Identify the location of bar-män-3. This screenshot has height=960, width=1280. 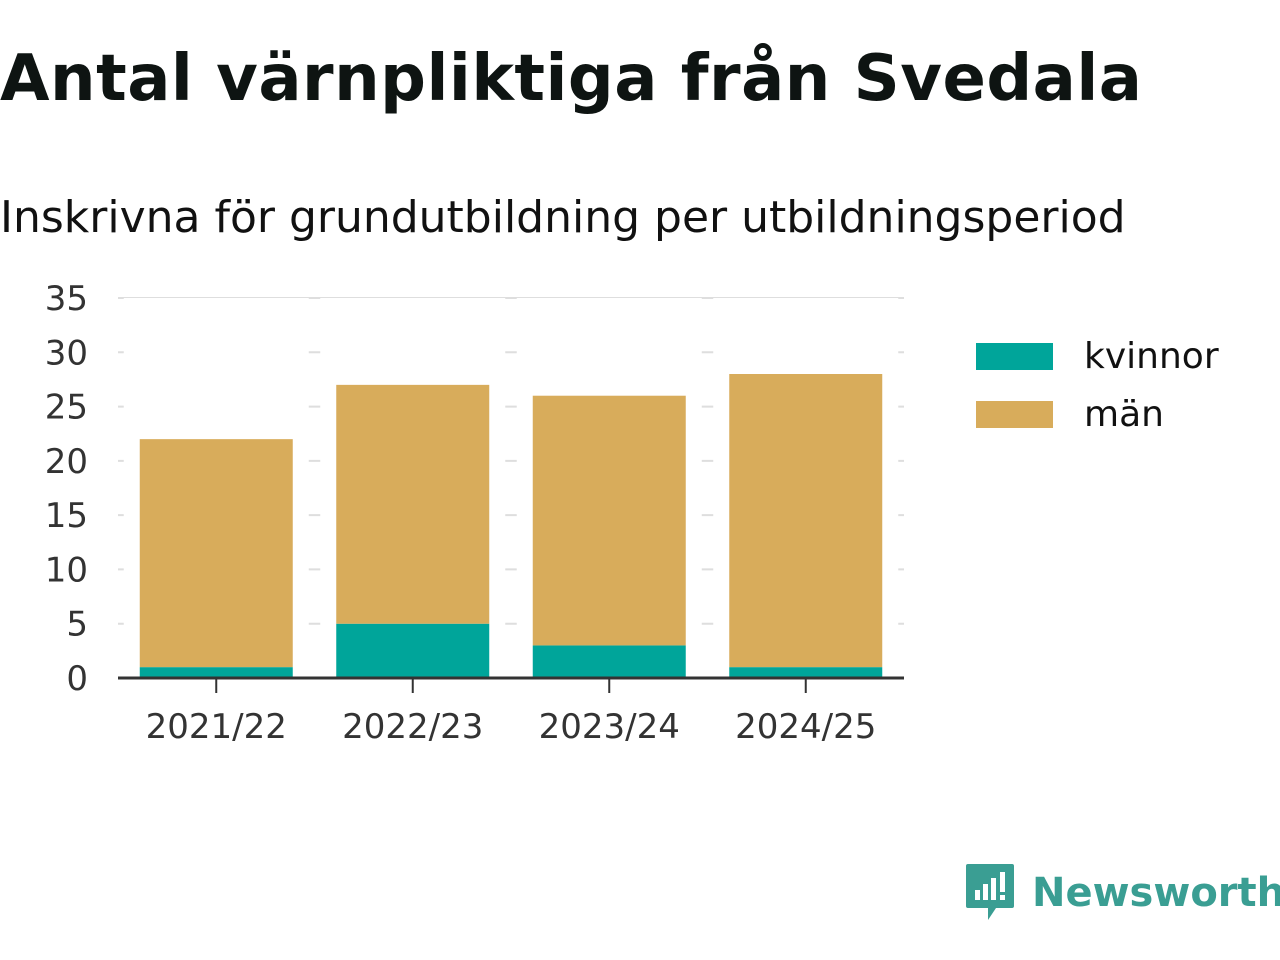
(806, 521).